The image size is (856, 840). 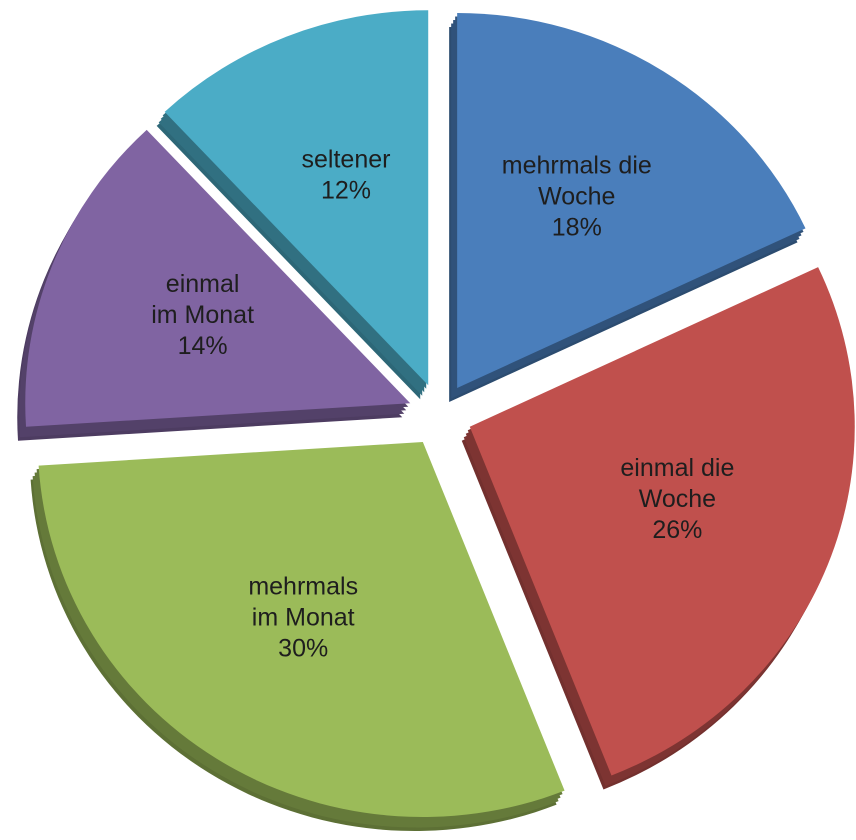 I want to click on slice-label: seltener, so click(x=346, y=160).